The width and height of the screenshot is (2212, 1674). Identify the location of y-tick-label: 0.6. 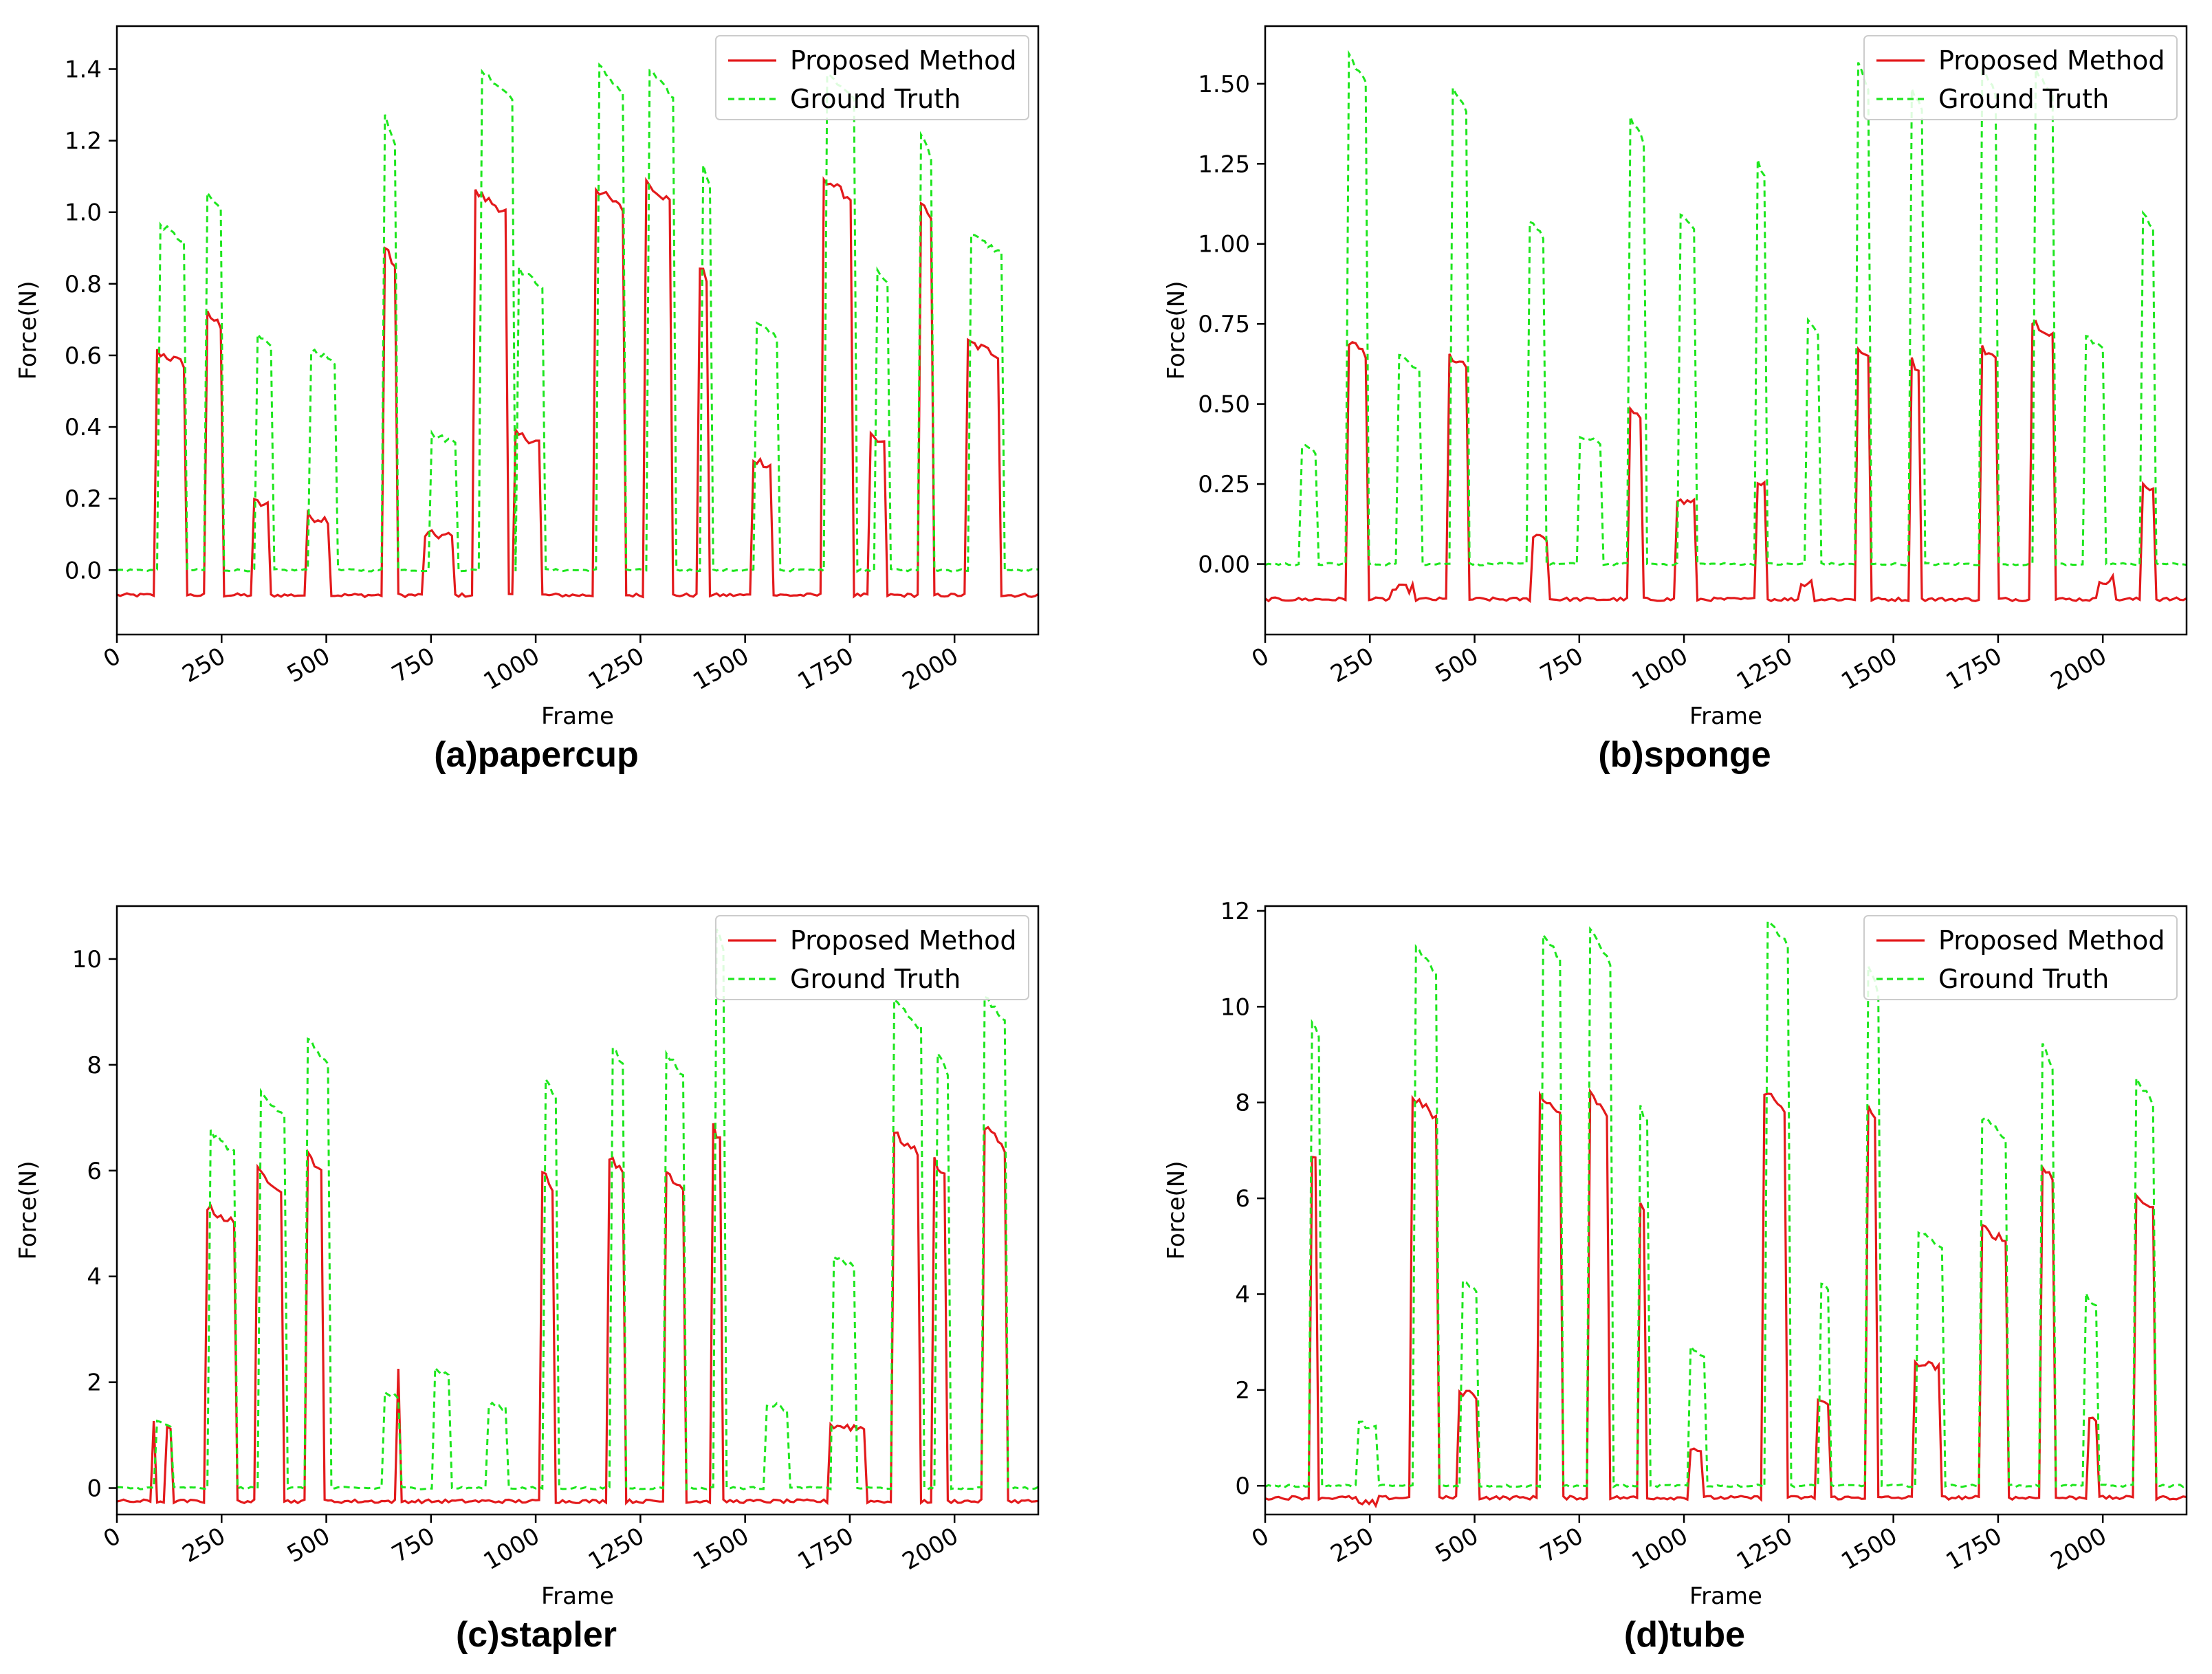
(83, 356).